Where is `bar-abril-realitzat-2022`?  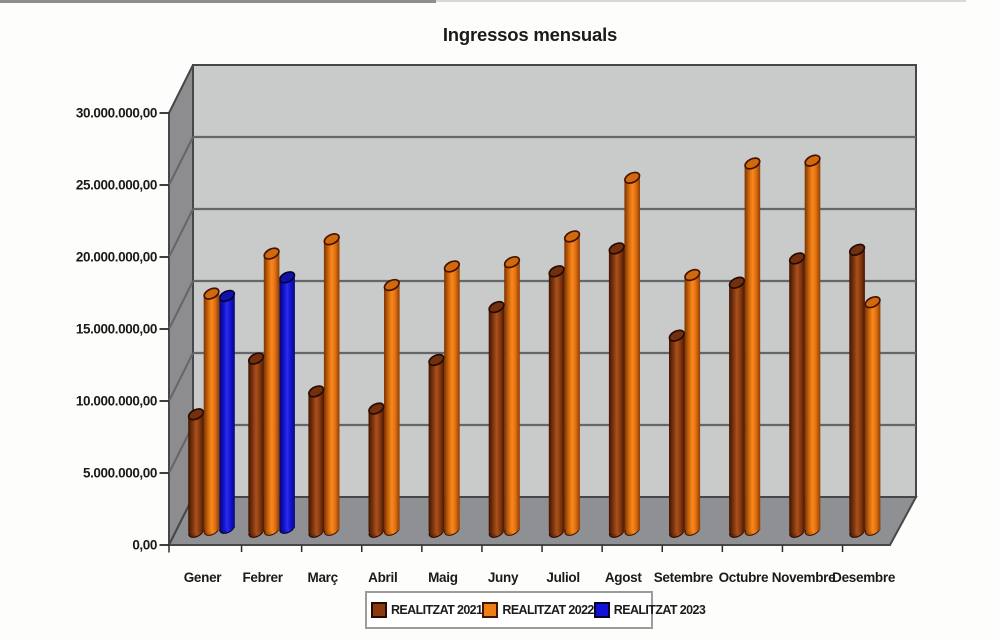 bar-abril-realitzat-2022 is located at coordinates (391, 407).